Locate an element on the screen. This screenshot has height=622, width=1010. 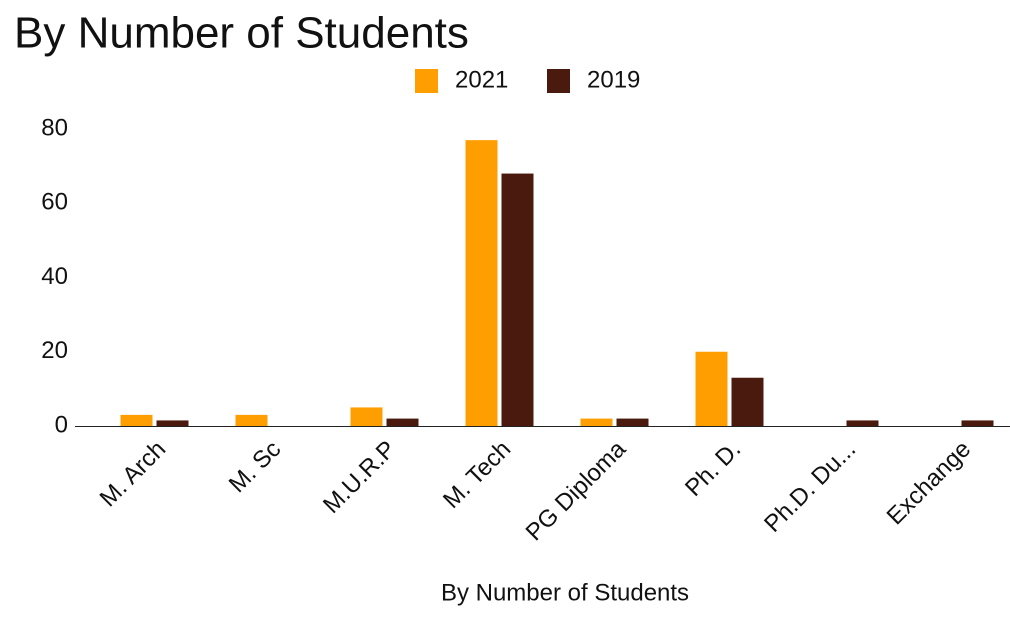
y-tick-label: 20 is located at coordinates (54, 350).